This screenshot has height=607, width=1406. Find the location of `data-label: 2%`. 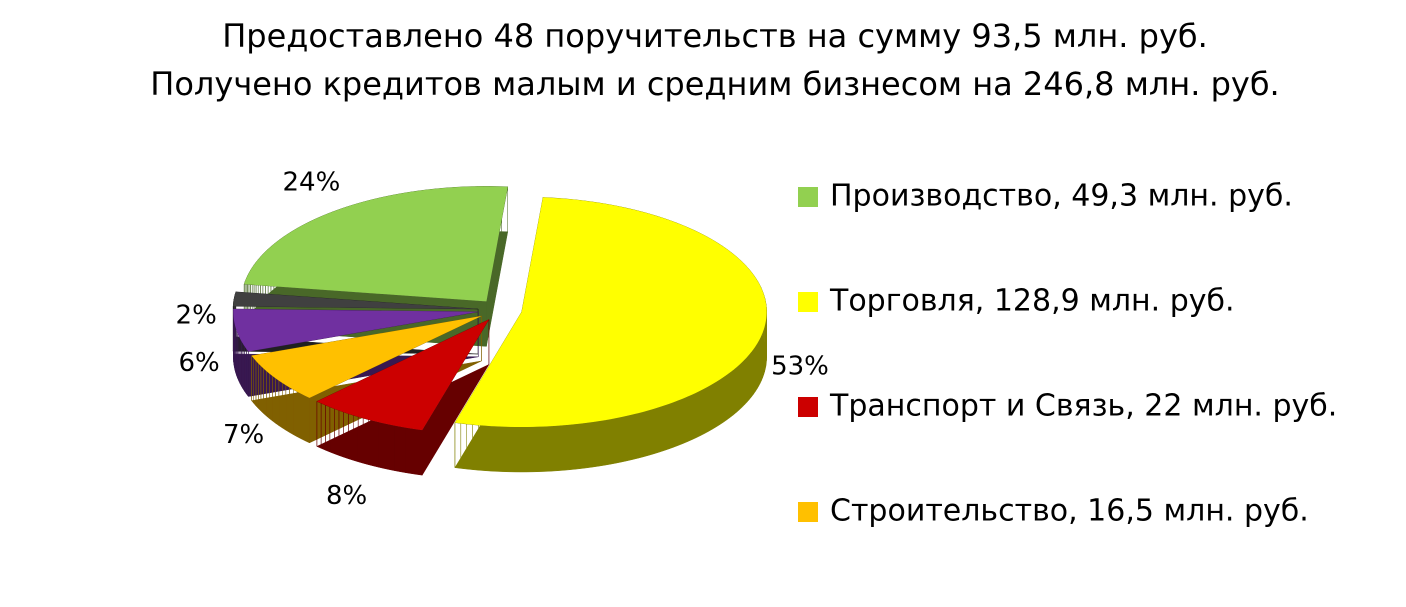

data-label: 2% is located at coordinates (196, 315).